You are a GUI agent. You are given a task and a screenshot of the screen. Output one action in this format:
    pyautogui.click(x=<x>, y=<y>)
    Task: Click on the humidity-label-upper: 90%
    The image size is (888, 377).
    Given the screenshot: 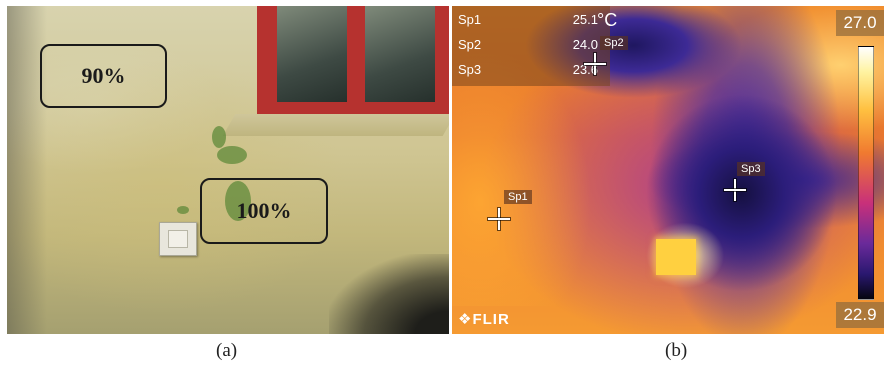 What is the action you would take?
    pyautogui.click(x=103, y=76)
    